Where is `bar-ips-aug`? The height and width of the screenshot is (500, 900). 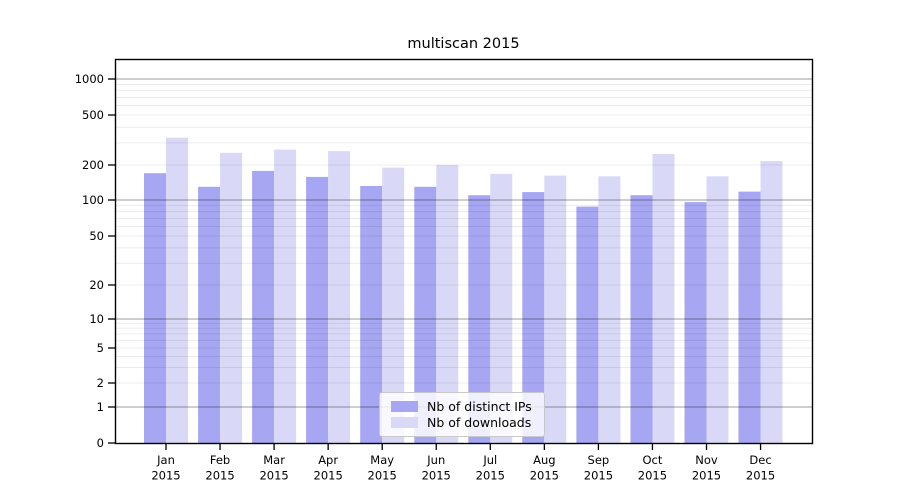
bar-ips-aug is located at coordinates (533, 317).